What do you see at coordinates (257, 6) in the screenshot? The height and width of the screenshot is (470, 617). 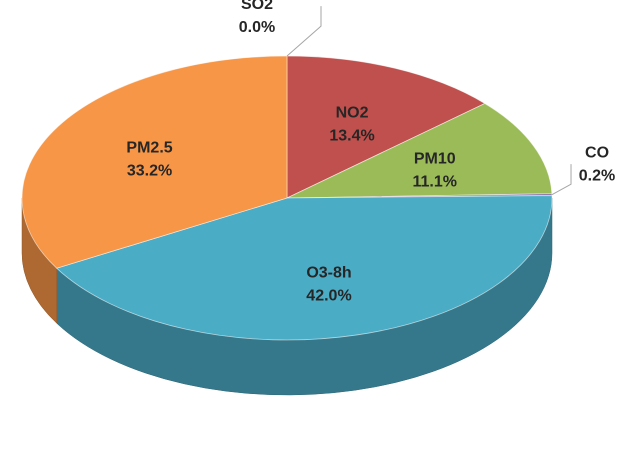 I see `slice-name: SO2` at bounding box center [257, 6].